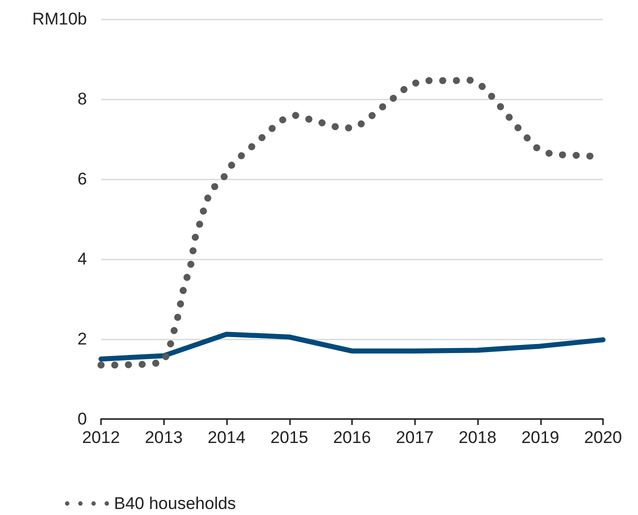 The image size is (638, 515). What do you see at coordinates (415, 437) in the screenshot?
I see `x-tick-label: 2017` at bounding box center [415, 437].